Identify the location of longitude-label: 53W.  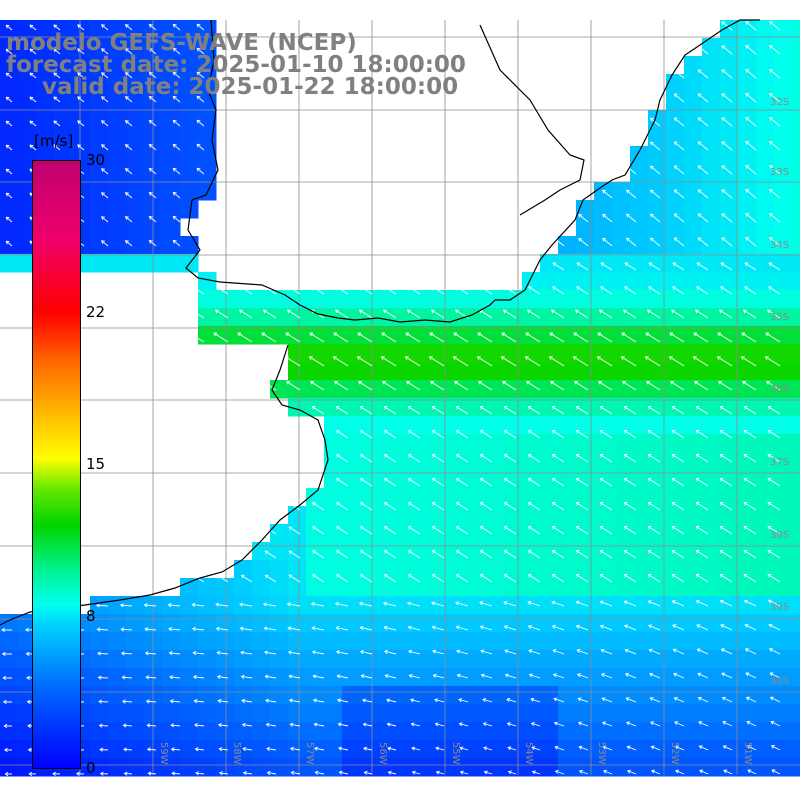
(601, 753).